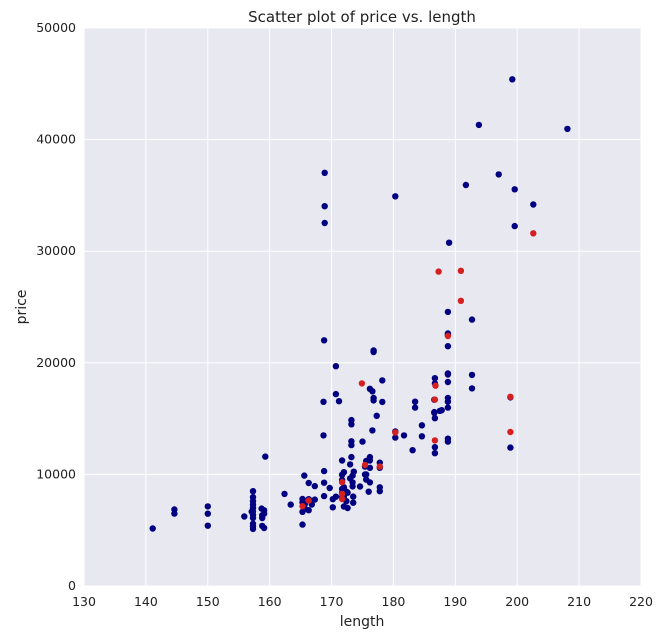  What do you see at coordinates (56, 362) in the screenshot?
I see `y-tick-label: 20000` at bounding box center [56, 362].